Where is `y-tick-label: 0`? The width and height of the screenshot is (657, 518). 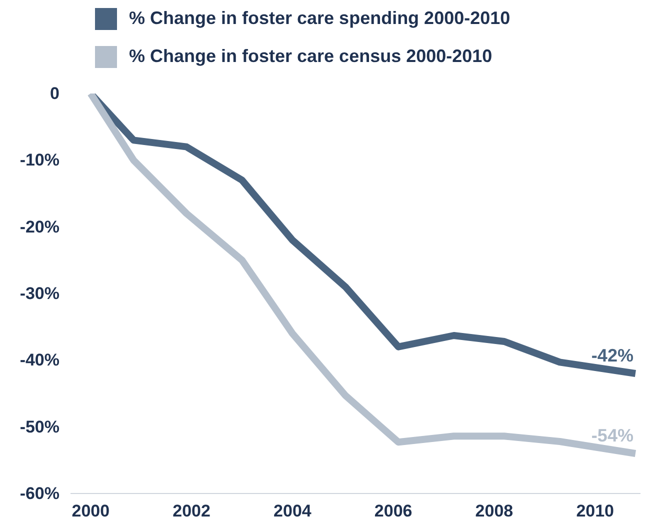 y-tick-label: 0 is located at coordinates (55, 93).